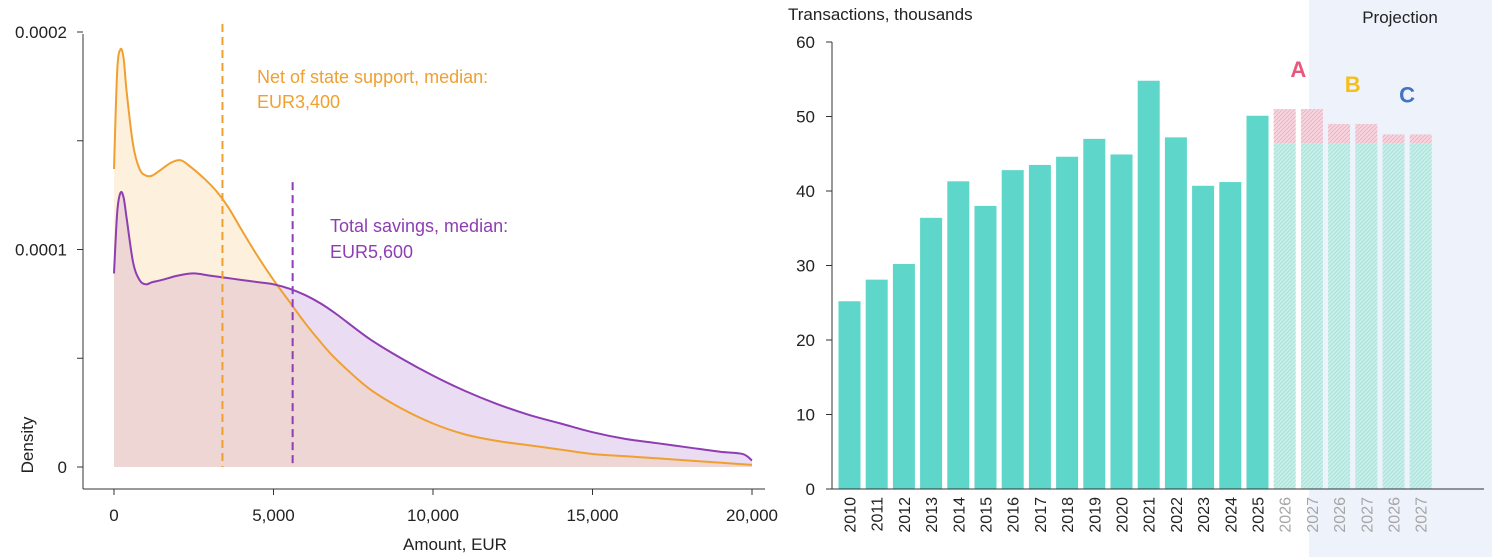 The height and width of the screenshot is (557, 1500). I want to click on transactions-x-tick-label: 2017, so click(1041, 515).